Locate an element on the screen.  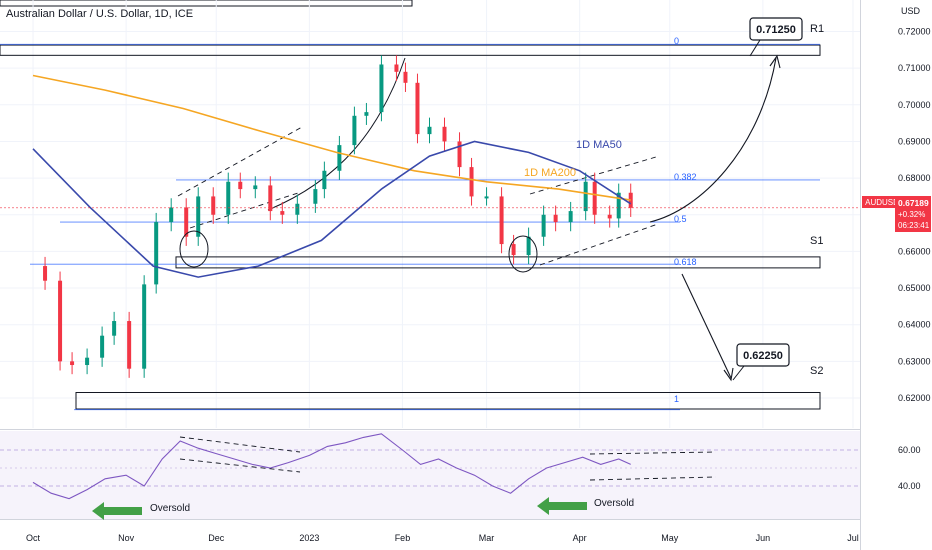
bearish-projection-arrow is located at coordinates (706, 326).